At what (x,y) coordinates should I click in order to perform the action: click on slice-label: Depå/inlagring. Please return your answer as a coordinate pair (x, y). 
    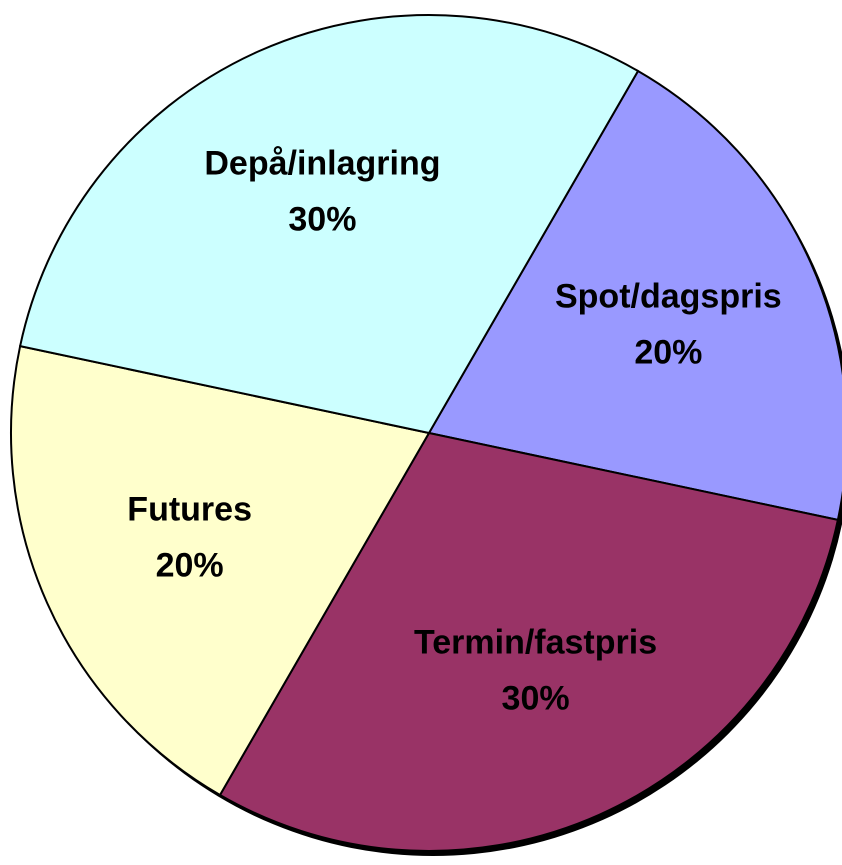
    Looking at the image, I should click on (322, 164).